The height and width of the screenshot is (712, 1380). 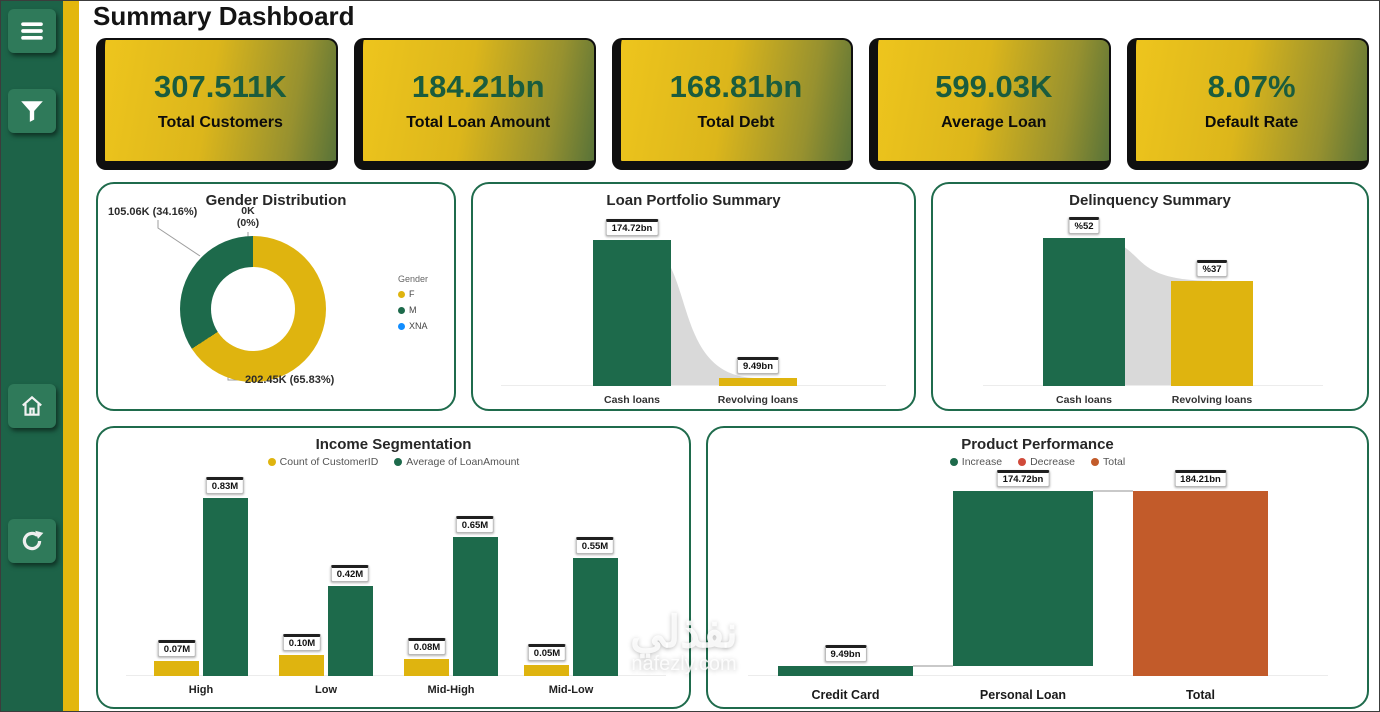 I want to click on axis-label-revolving-loans: Revolving loans, so click(x=758, y=400).